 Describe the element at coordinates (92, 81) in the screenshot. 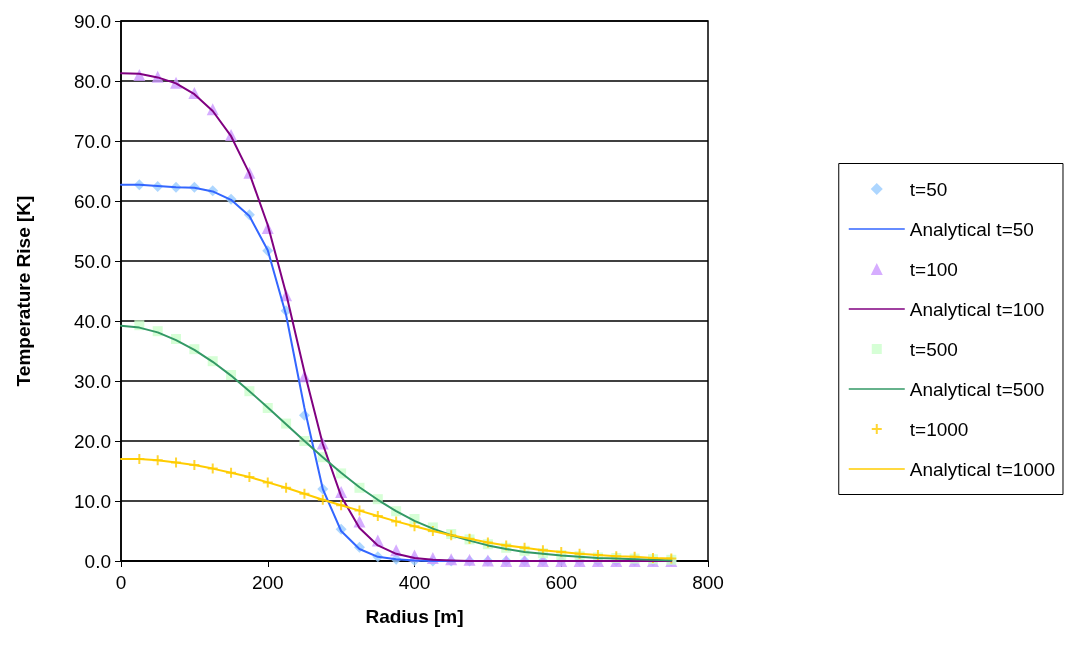

I see `y-tick-label: 80.0` at that location.